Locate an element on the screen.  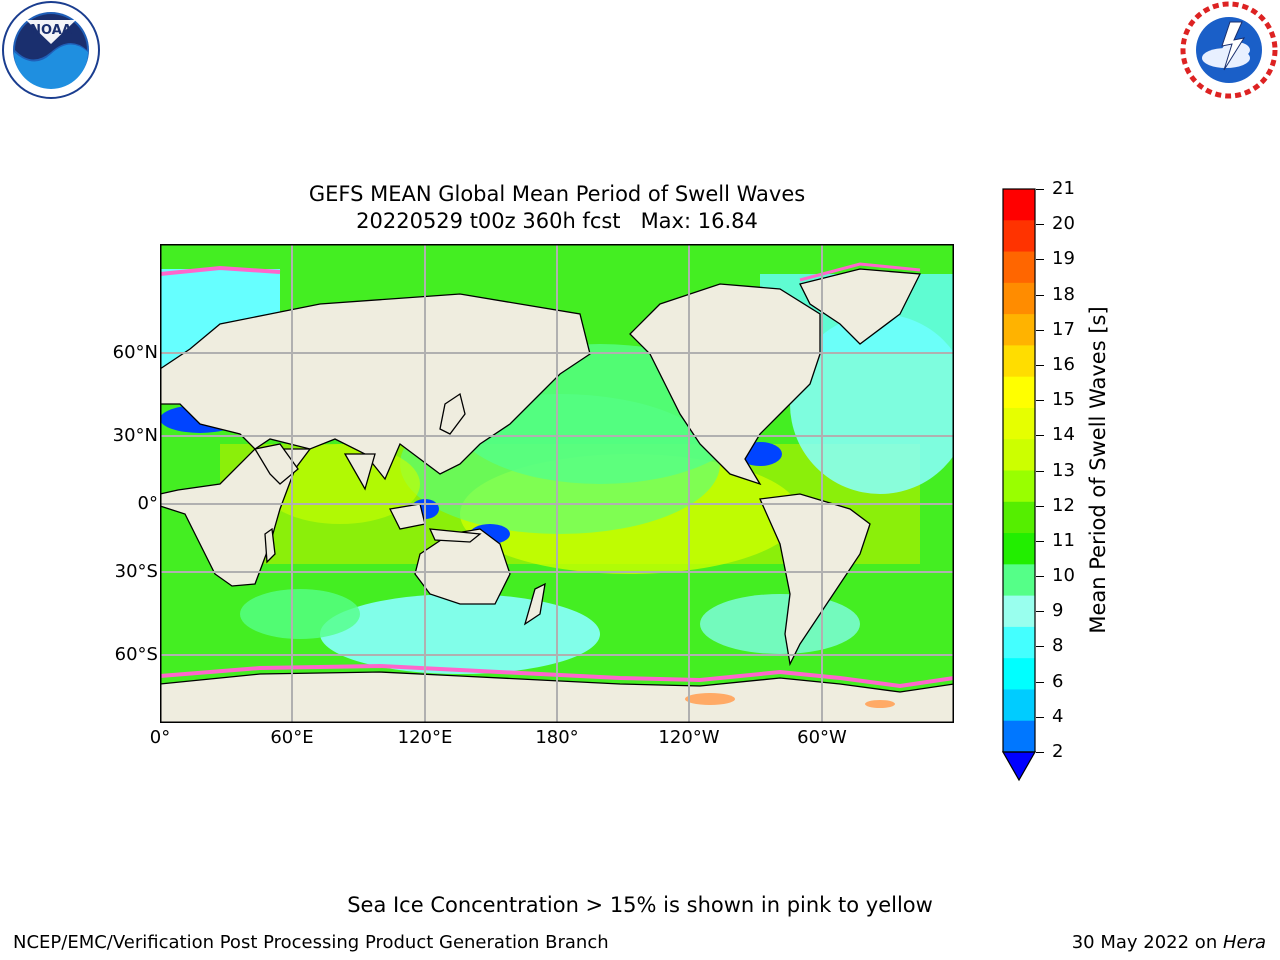
colorbar-tick-label: 9 is located at coordinates (1058, 611).